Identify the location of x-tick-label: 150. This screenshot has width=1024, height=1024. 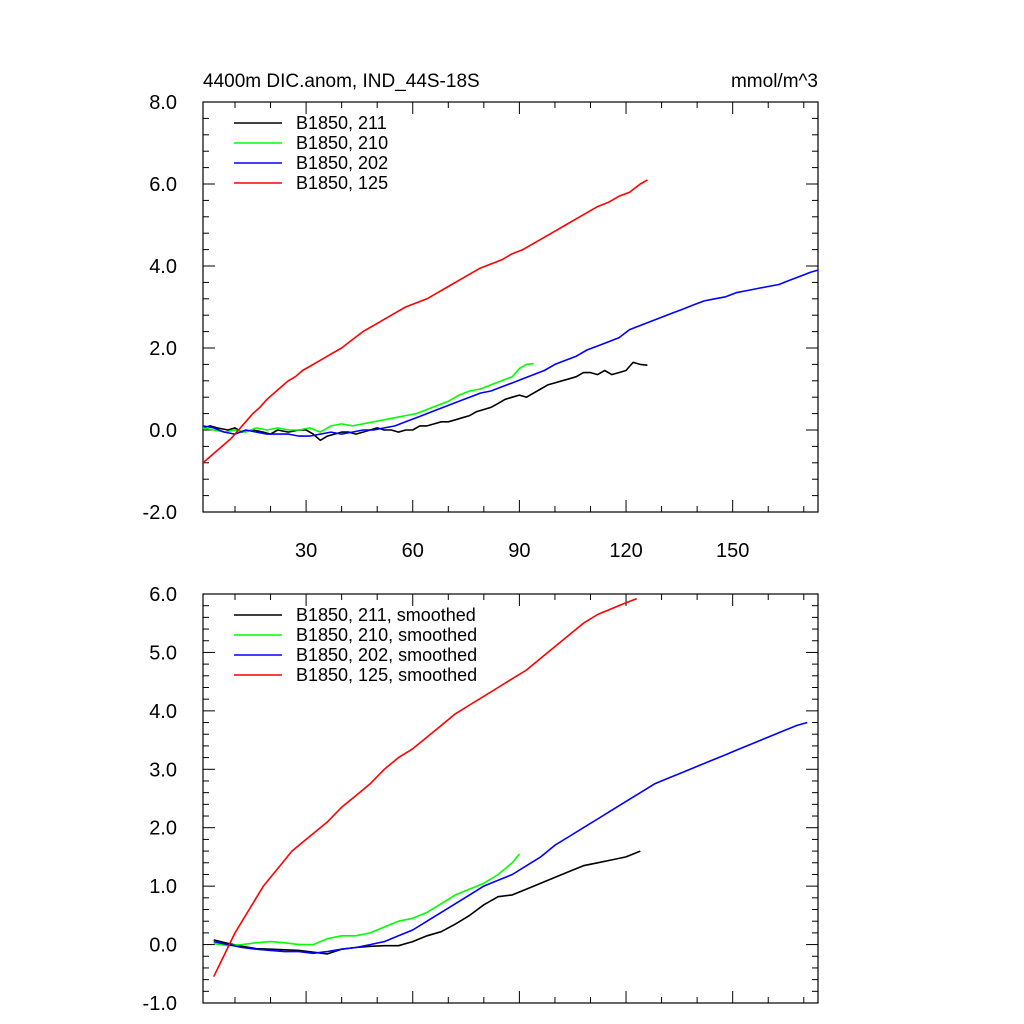
(732, 551).